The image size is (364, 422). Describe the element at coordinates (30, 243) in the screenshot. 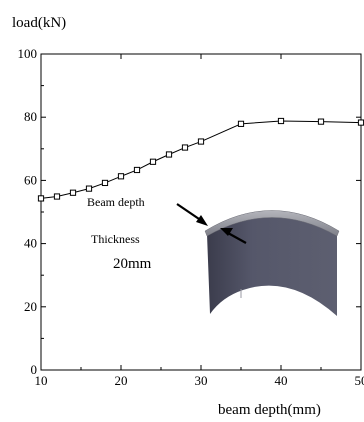

I see `y-tick-label: 40` at that location.